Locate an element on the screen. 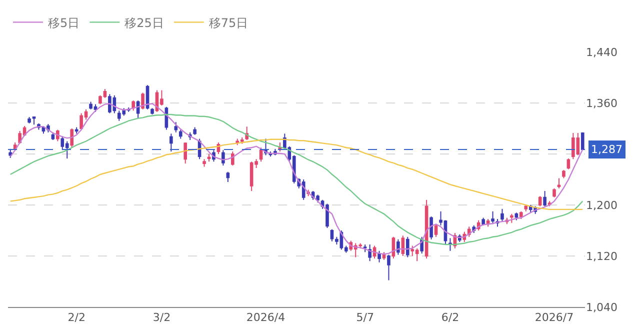 The image size is (640, 332). x-tick-label: 3/2 is located at coordinates (161, 317).